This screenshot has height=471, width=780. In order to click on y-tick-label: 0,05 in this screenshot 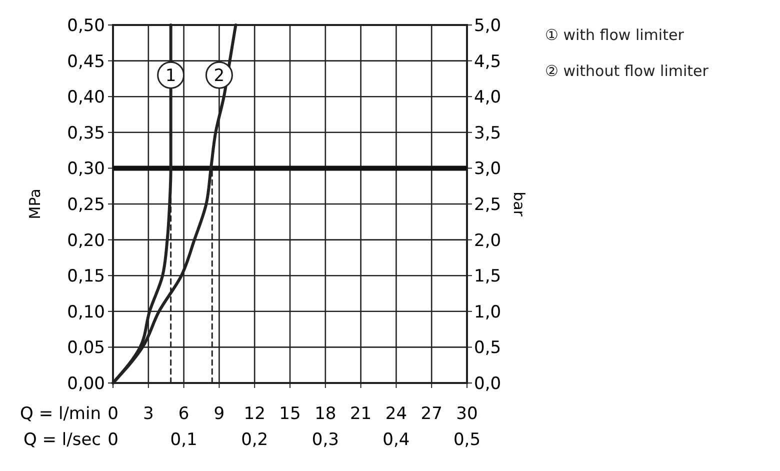, I will do `click(86, 348)`.